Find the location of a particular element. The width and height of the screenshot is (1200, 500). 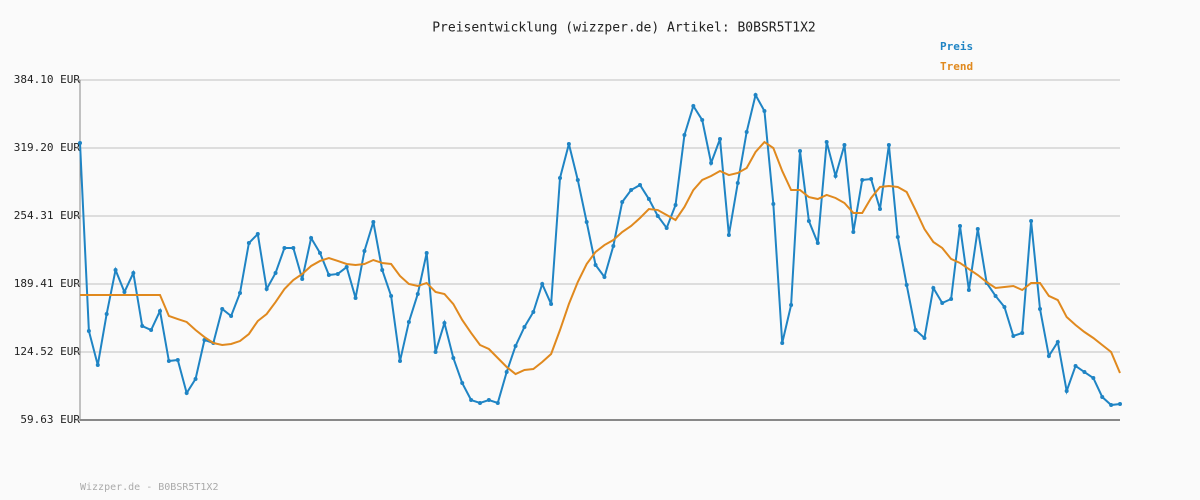

y-tick-label: 59.63 EUR is located at coordinates (50, 419).